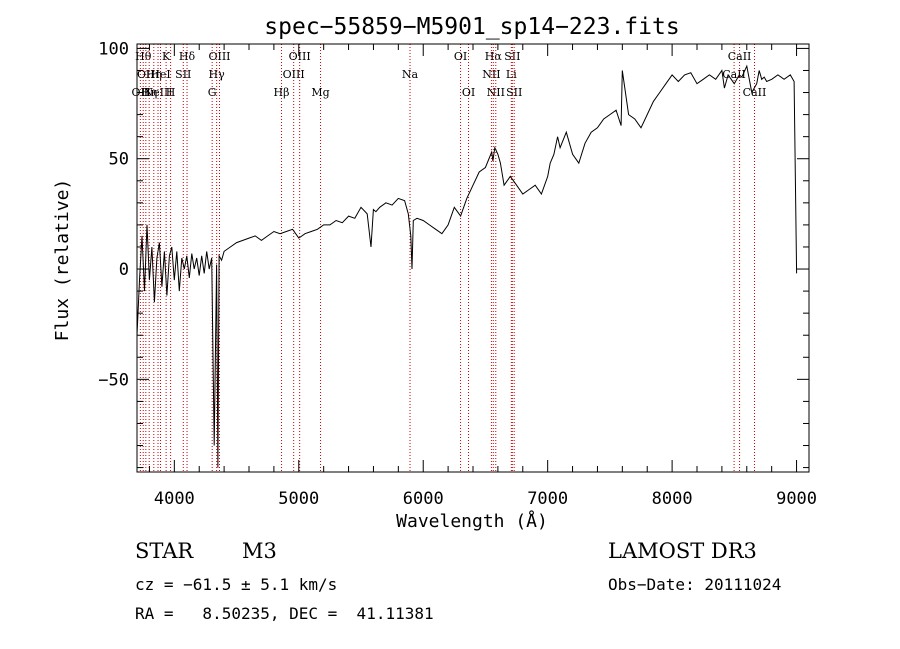 Image resolution: width=900 pixels, height=649 pixels. I want to click on line-marker-label: H, so click(171, 92).